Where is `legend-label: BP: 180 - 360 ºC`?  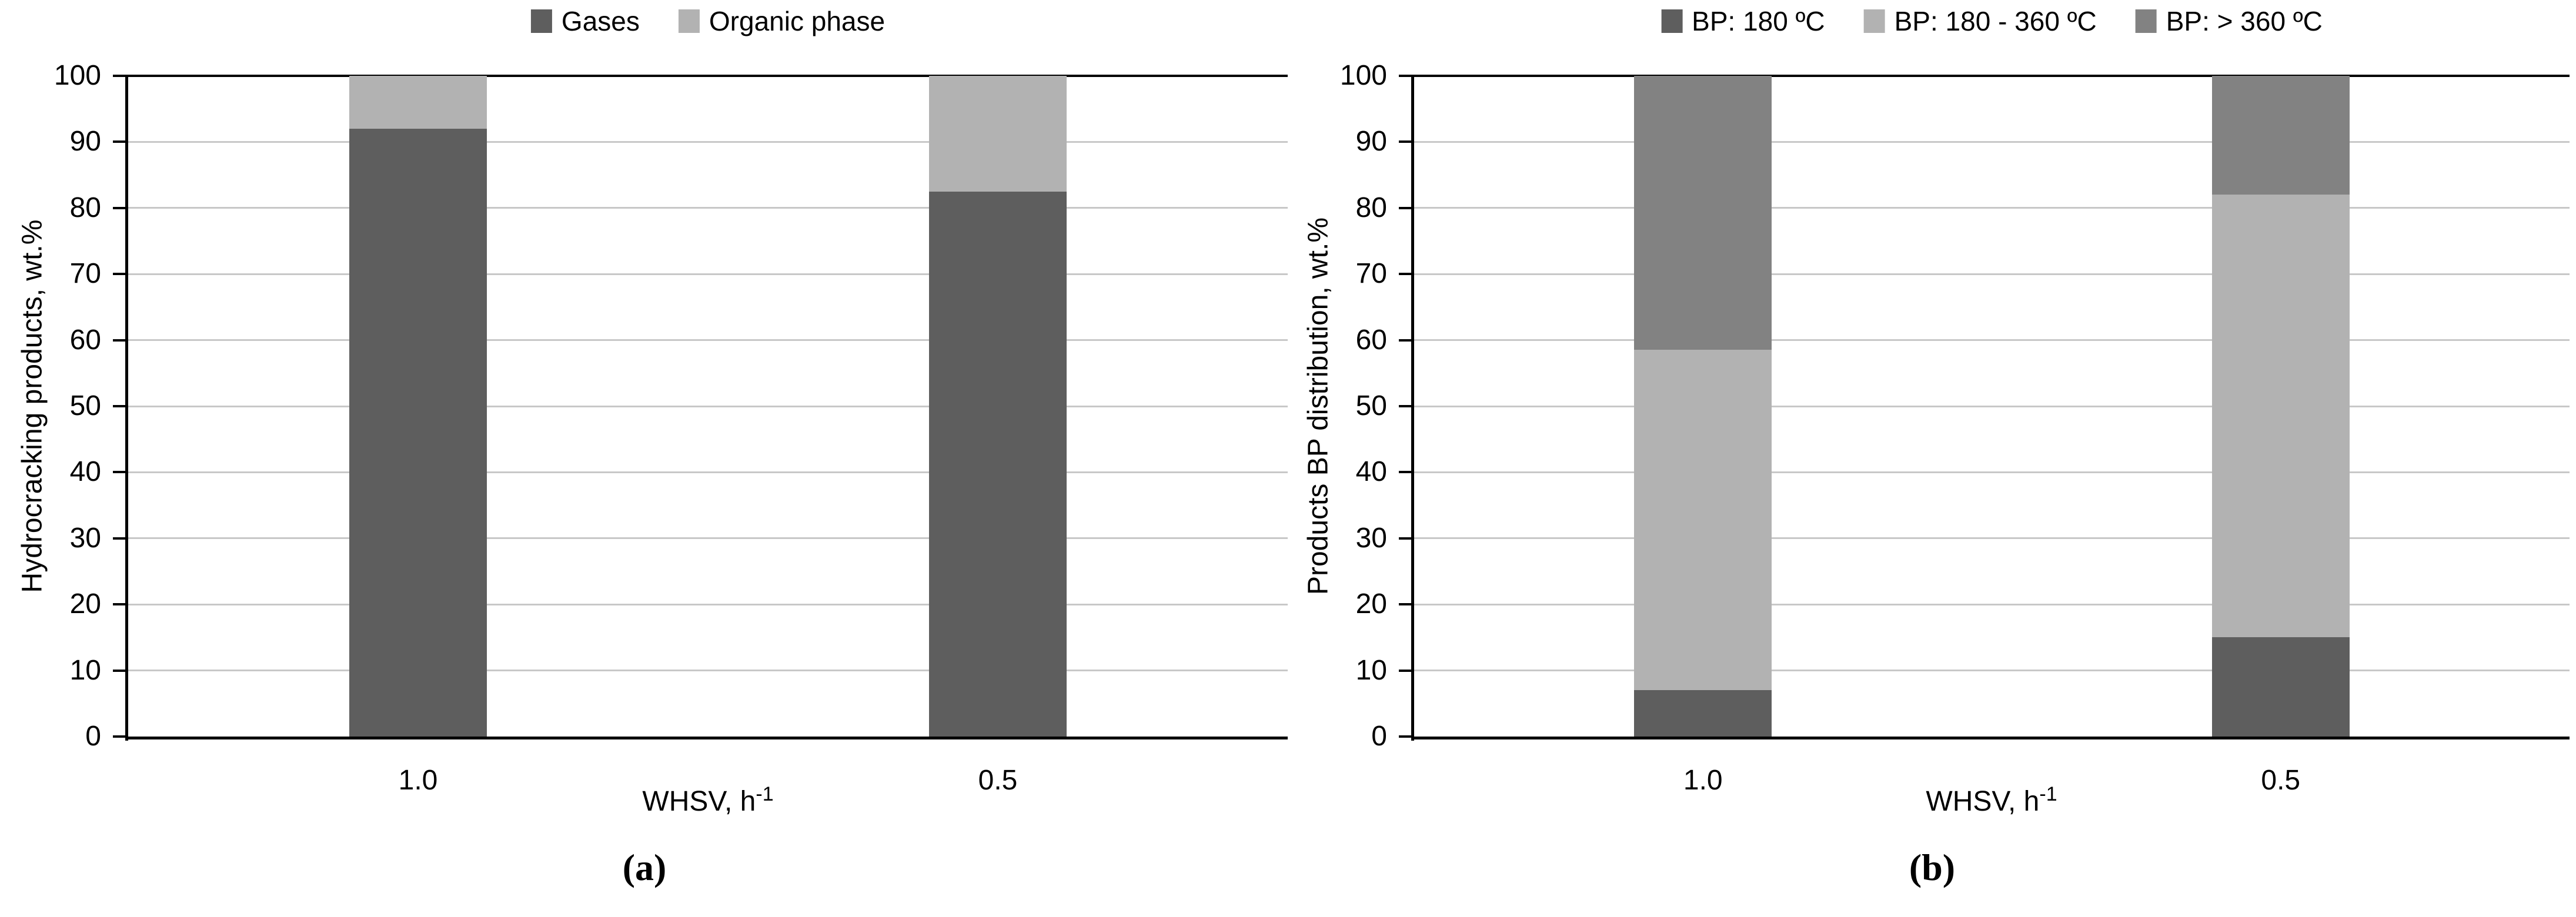 legend-label: BP: 180 - 360 ºC is located at coordinates (1995, 21).